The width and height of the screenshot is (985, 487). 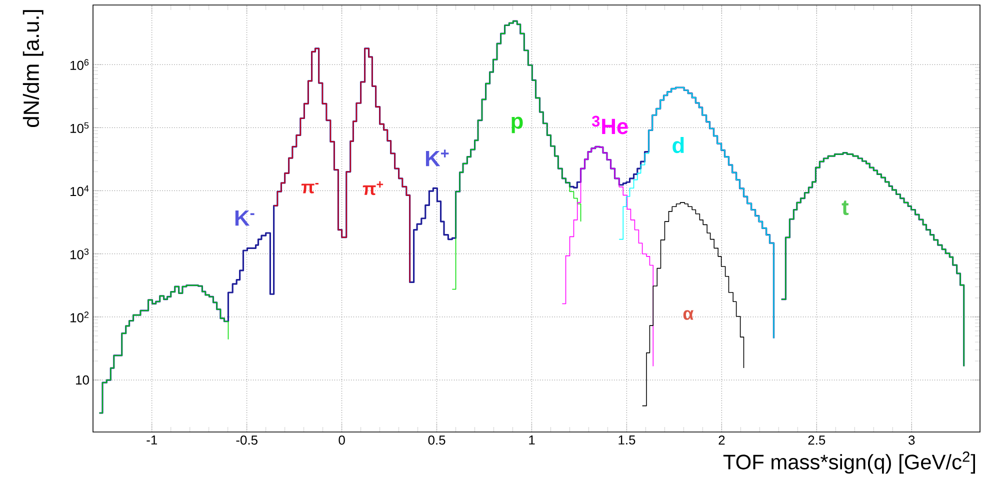 I want to click on y-tick-label: 10$^{2}$, so click(x=79, y=317).